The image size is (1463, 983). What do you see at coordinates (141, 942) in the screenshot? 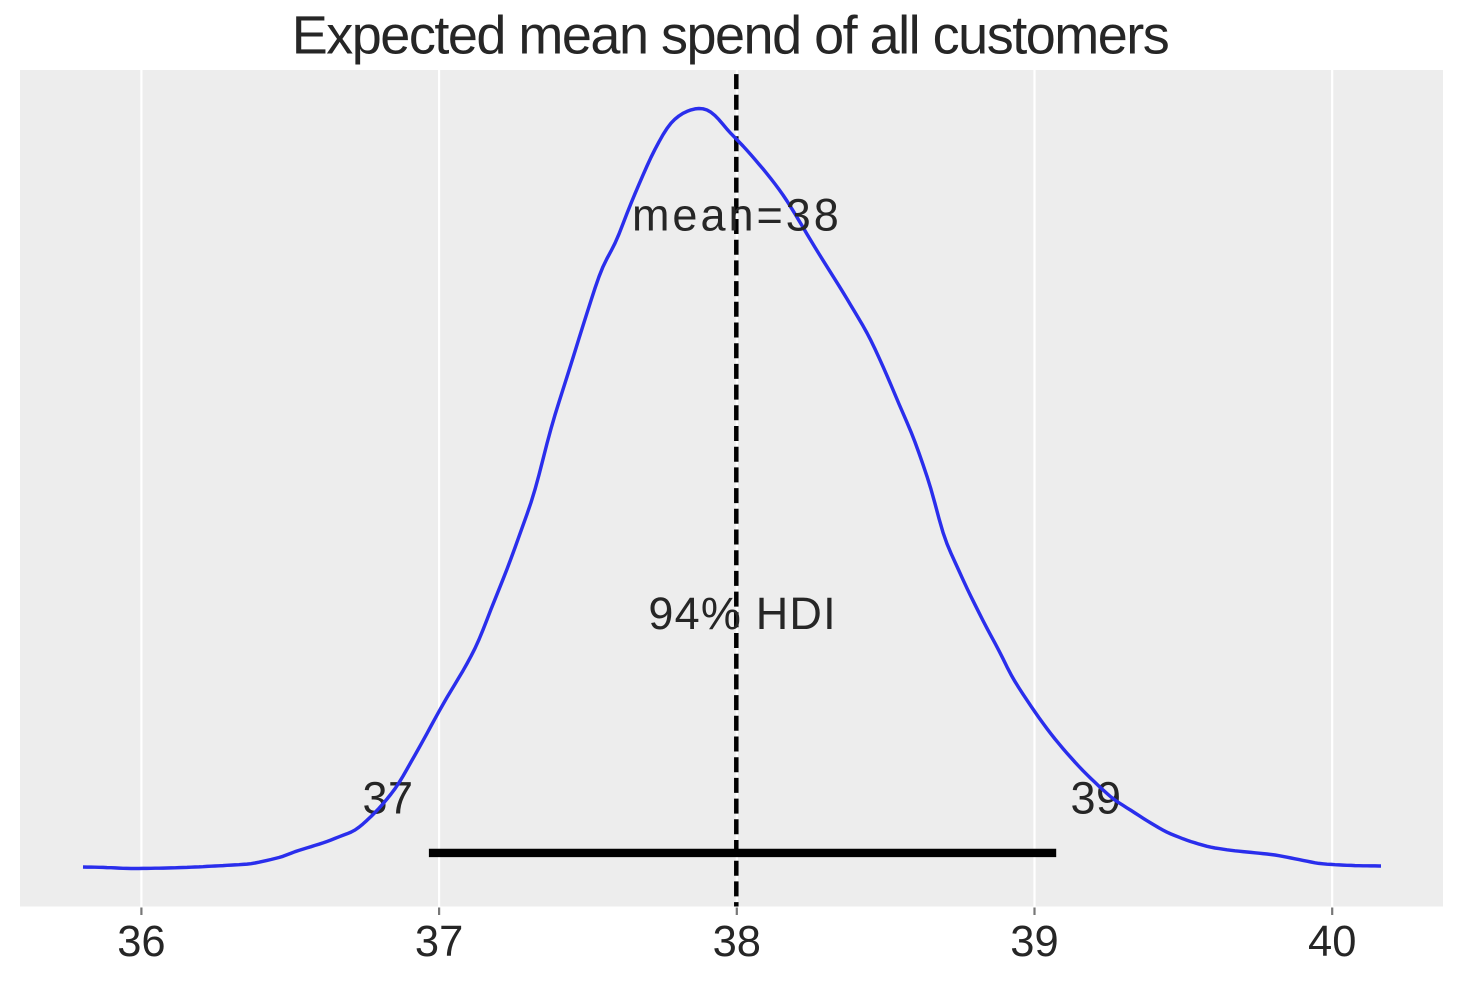
I see `svg-text: 36` at bounding box center [141, 942].